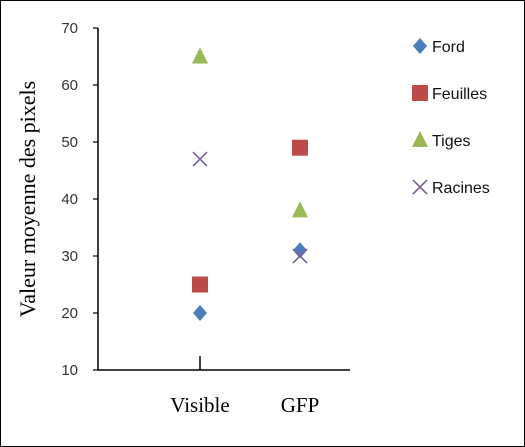  I want to click on y-tick-label: 60, so click(69, 85).